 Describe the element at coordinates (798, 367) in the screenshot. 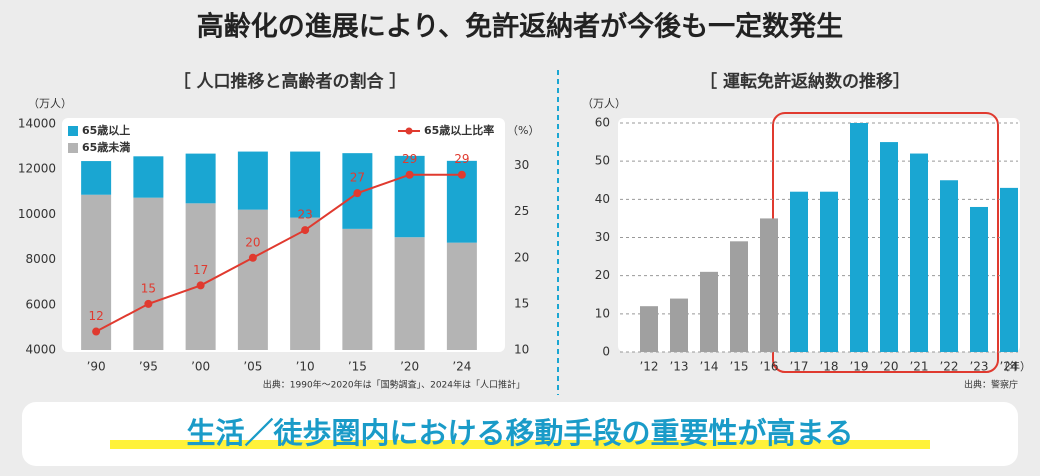

I see `x-tick-label: ’17` at that location.